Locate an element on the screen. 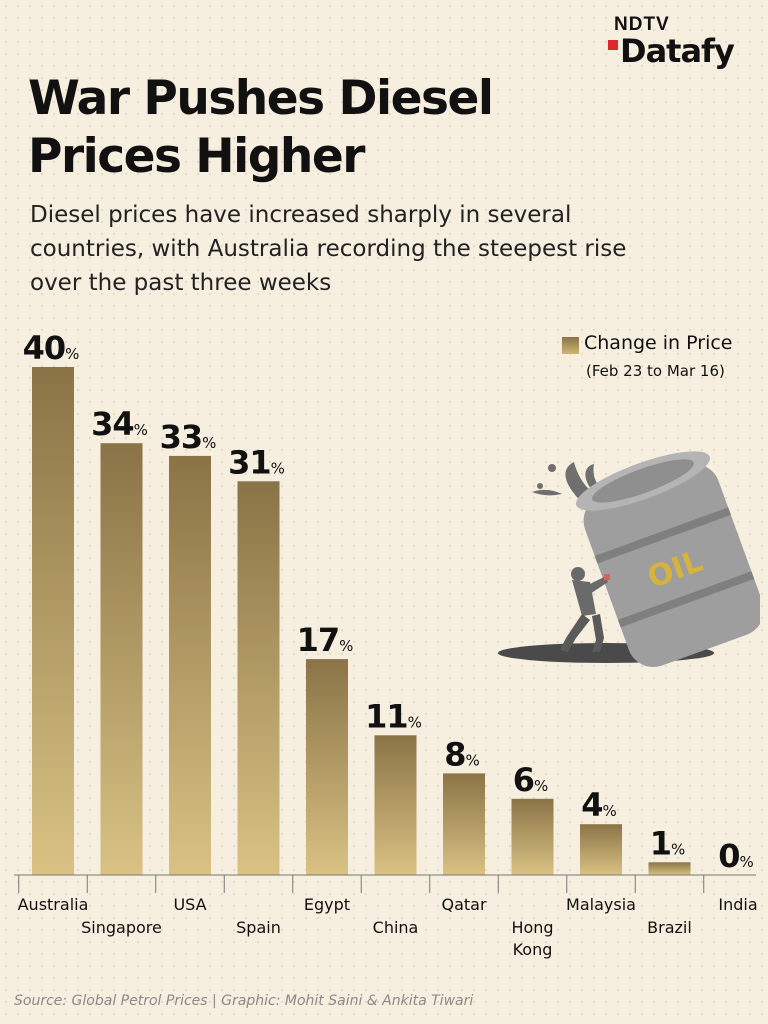 Image resolution: width=768 pixels, height=1024 pixels. datafy-logo-text: Datafy is located at coordinates (677, 51).